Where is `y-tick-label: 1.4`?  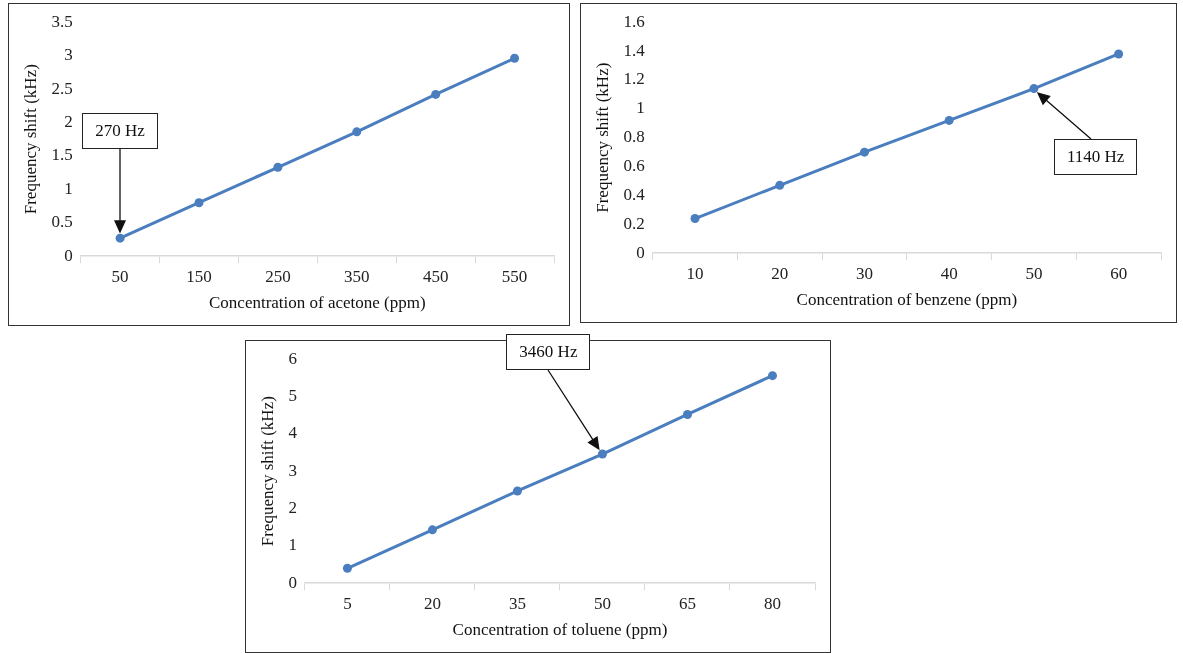
y-tick-label: 1.4 is located at coordinates (634, 50).